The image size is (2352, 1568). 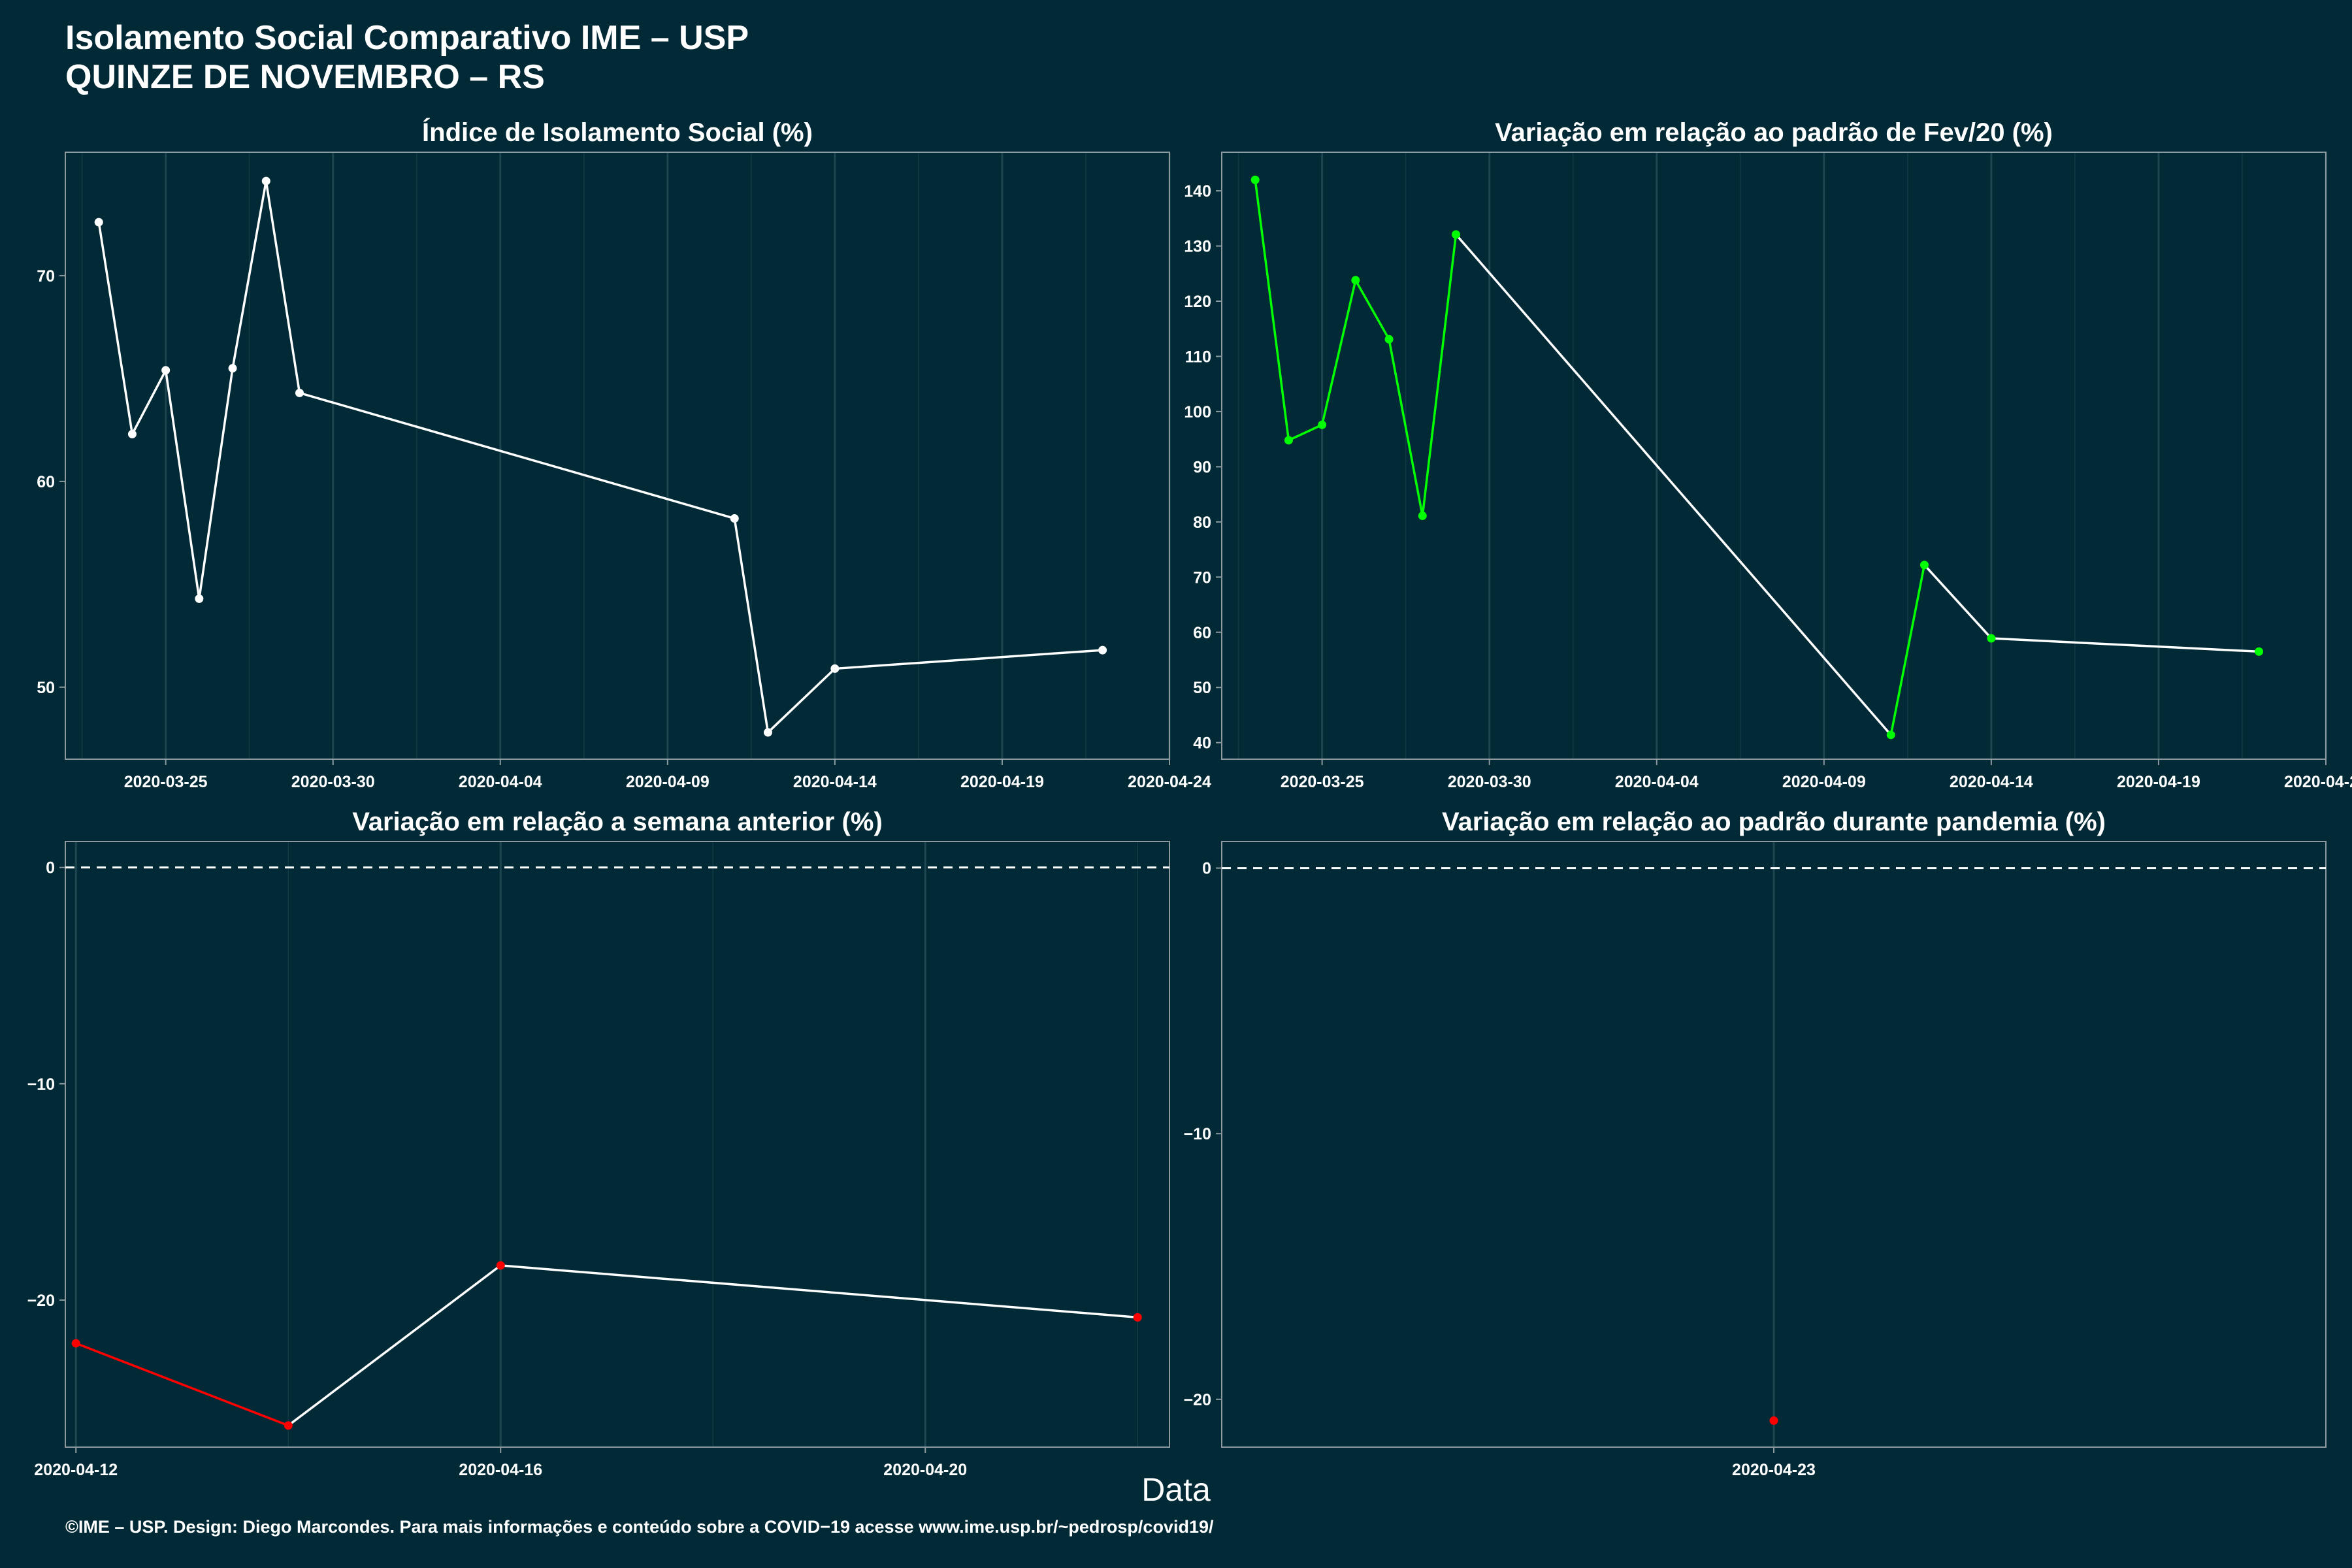 I want to click on y-tick-label: 120, so click(x=1197, y=302).